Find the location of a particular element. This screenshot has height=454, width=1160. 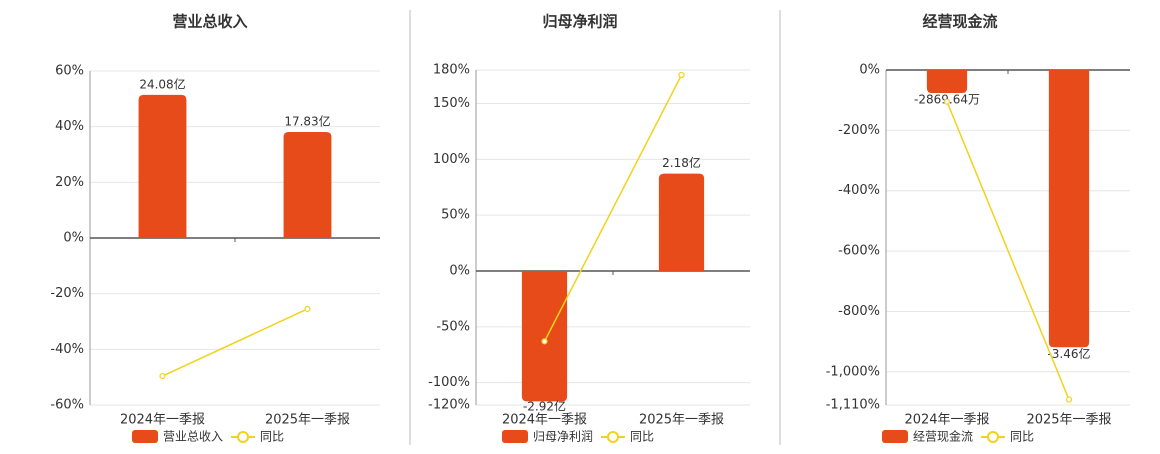

data-label: 24.08亿 is located at coordinates (162, 83).